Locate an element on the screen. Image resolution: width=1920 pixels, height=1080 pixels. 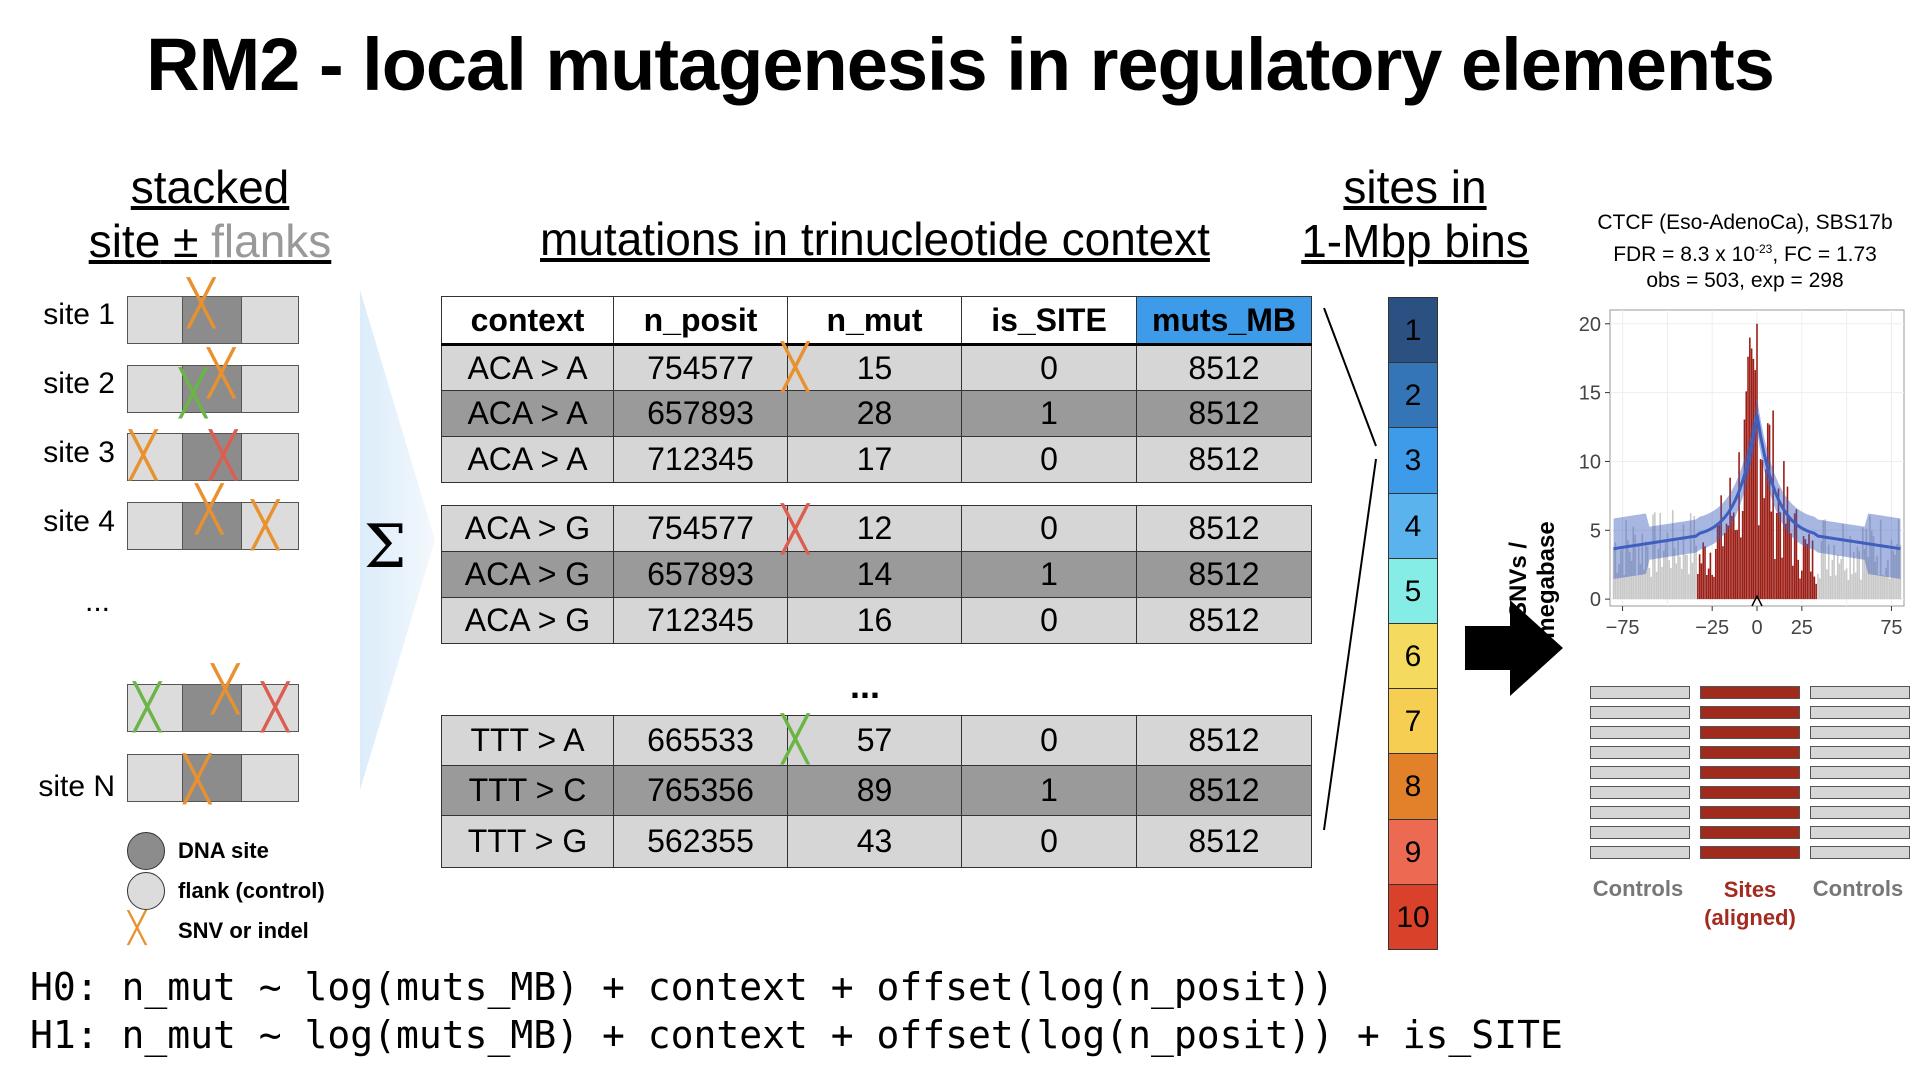
aligned-site-bar is located at coordinates (1750, 812).